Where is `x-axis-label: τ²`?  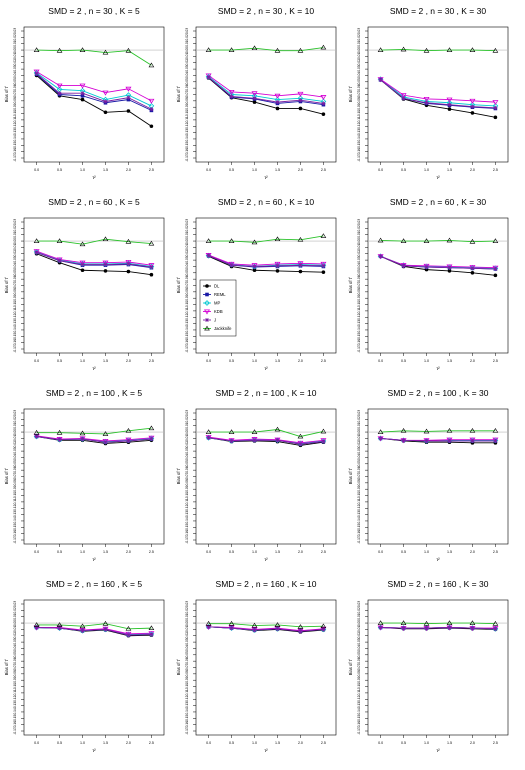
x-axis-label: τ² is located at coordinates (438, 177).